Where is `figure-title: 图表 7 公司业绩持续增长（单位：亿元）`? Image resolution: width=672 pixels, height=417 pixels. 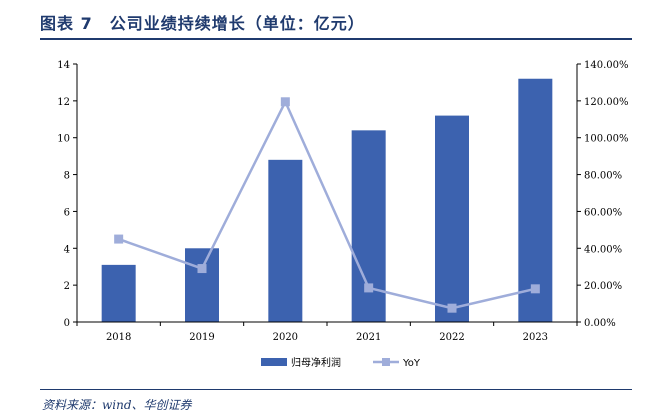 figure-title: 图表 7 公司业绩持续增长（单位：亿元） is located at coordinates (202, 23).